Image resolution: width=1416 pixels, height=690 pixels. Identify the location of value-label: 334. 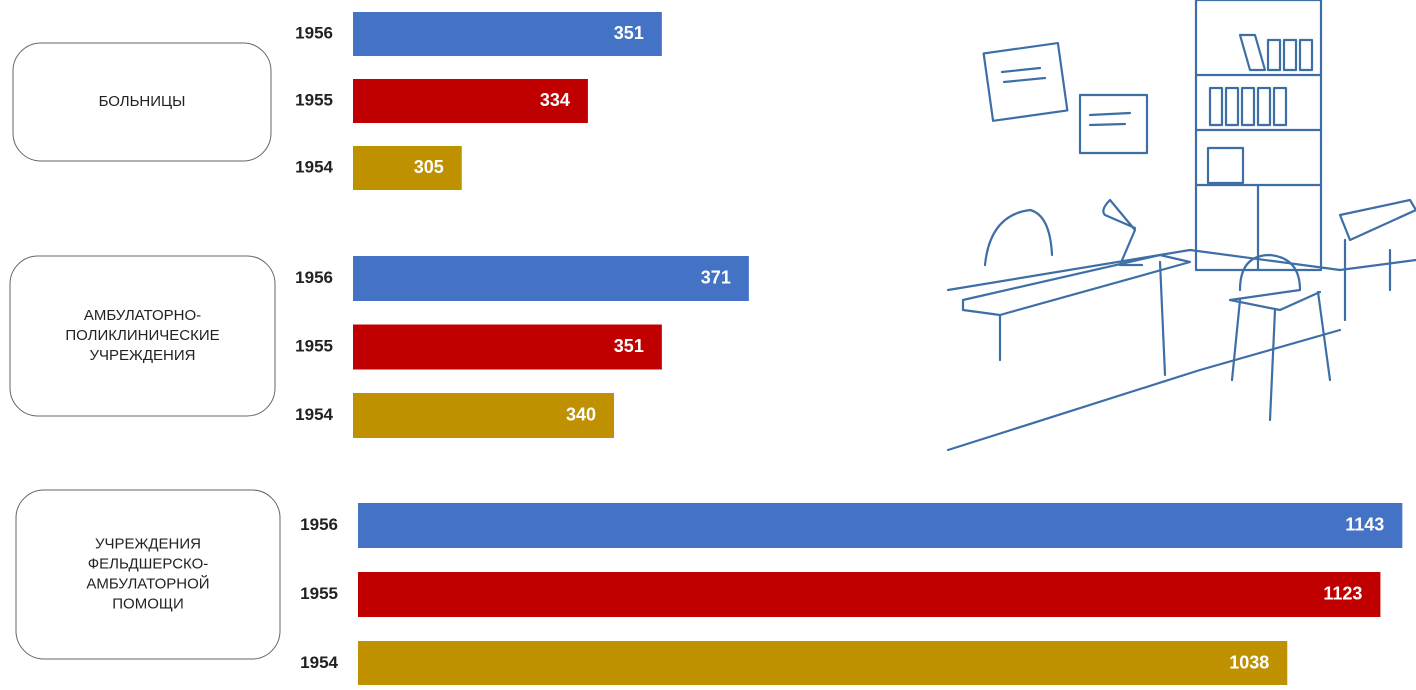
(555, 100).